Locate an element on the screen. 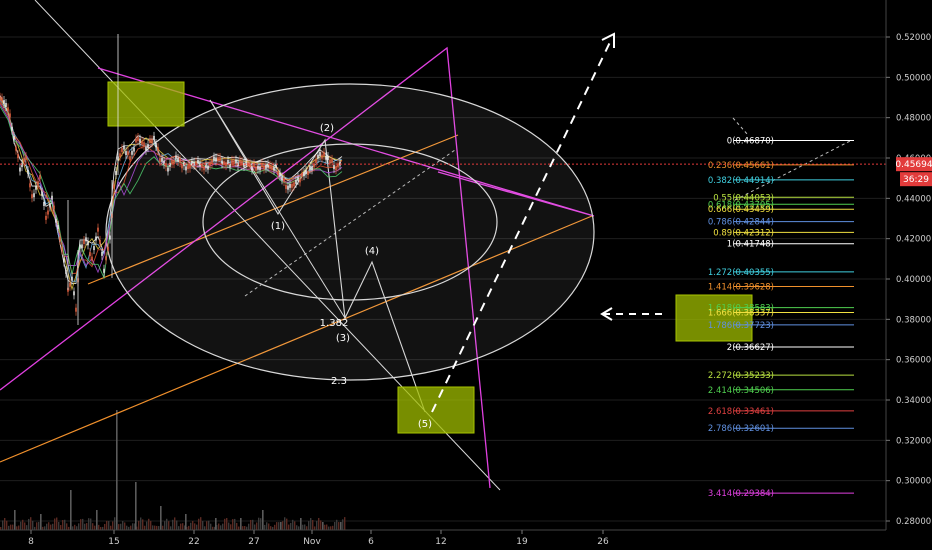 The width and height of the screenshot is (932, 550). annotation-1382: 1.382 is located at coordinates (334, 323).